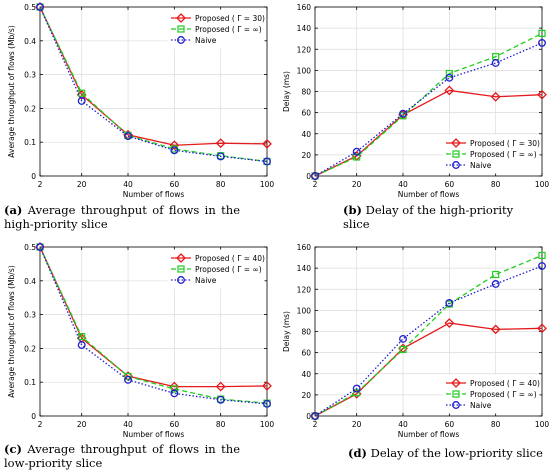 The width and height of the screenshot is (550, 476). I want to click on y-tick-label: 0.2, so click(30, 108).